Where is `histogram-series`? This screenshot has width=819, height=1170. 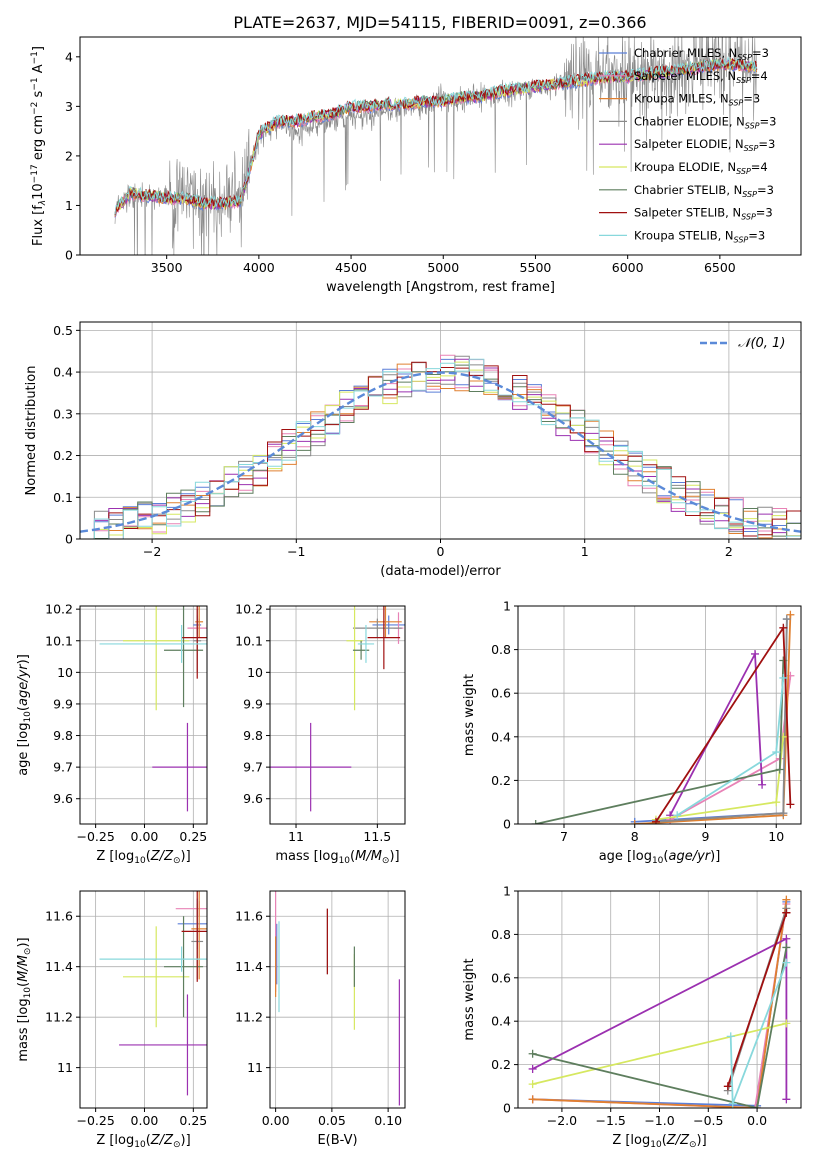 histogram-series is located at coordinates (440, 450).